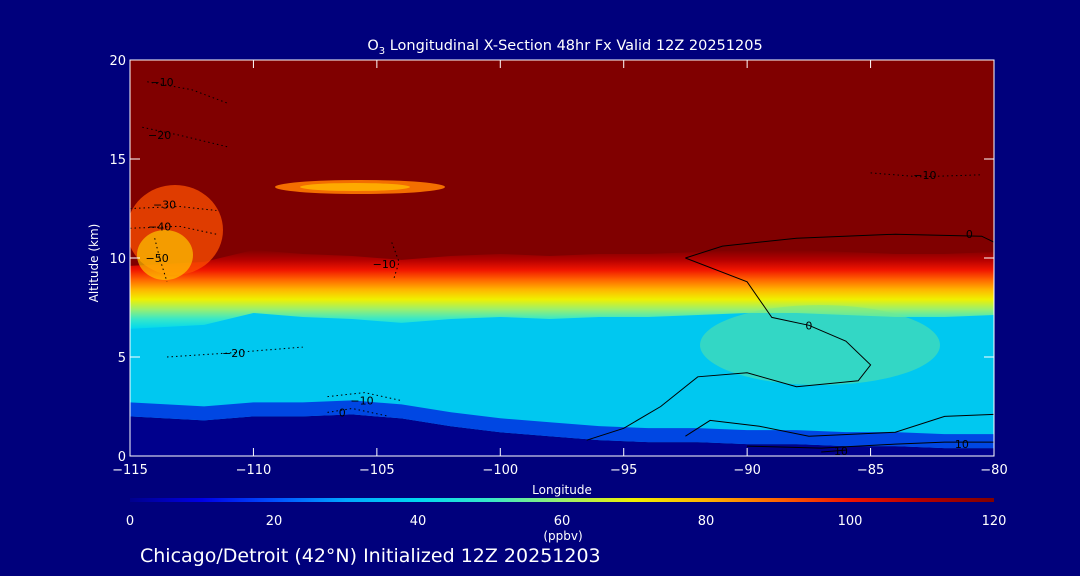 The width and height of the screenshot is (1080, 576). I want to click on colorbar-tick-label: 80, so click(706, 521).